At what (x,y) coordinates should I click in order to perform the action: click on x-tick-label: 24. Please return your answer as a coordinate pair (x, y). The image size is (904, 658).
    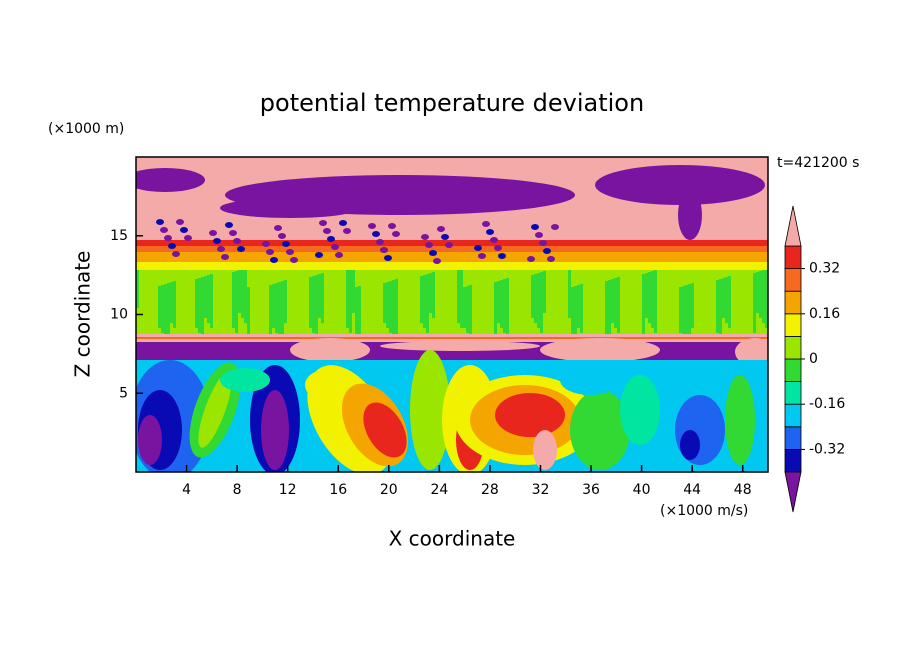
    Looking at the image, I should click on (439, 490).